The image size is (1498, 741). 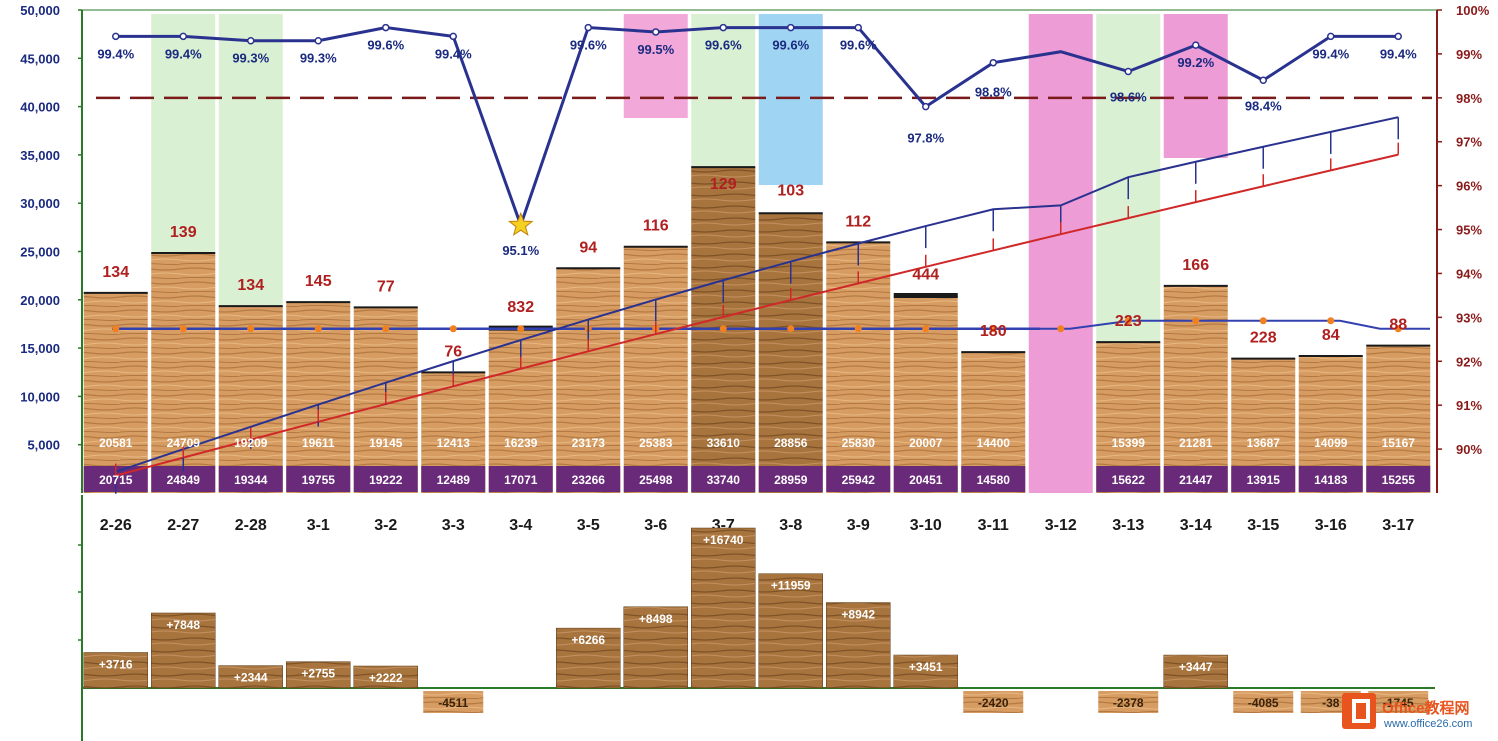 What do you see at coordinates (453, 525) in the screenshot?
I see `category-label: 3-3` at bounding box center [453, 525].